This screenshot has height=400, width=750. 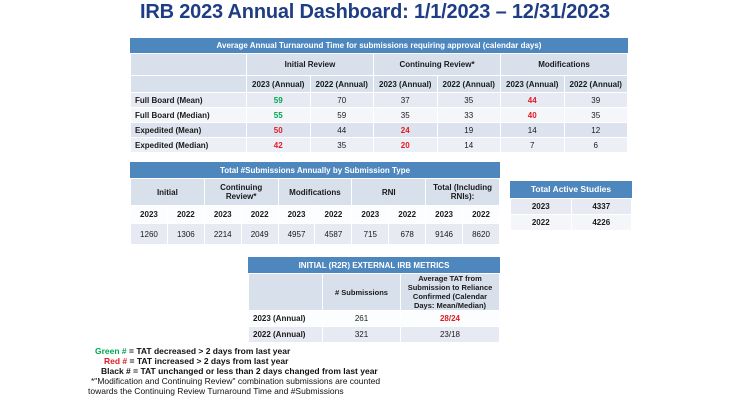 I want to click on value-cell: 4337, so click(x=601, y=206).